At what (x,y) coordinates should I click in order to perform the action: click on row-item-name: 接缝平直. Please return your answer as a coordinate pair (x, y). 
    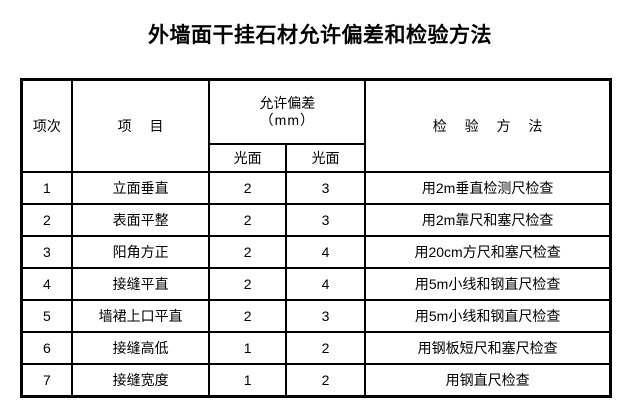
    Looking at the image, I should click on (140, 284).